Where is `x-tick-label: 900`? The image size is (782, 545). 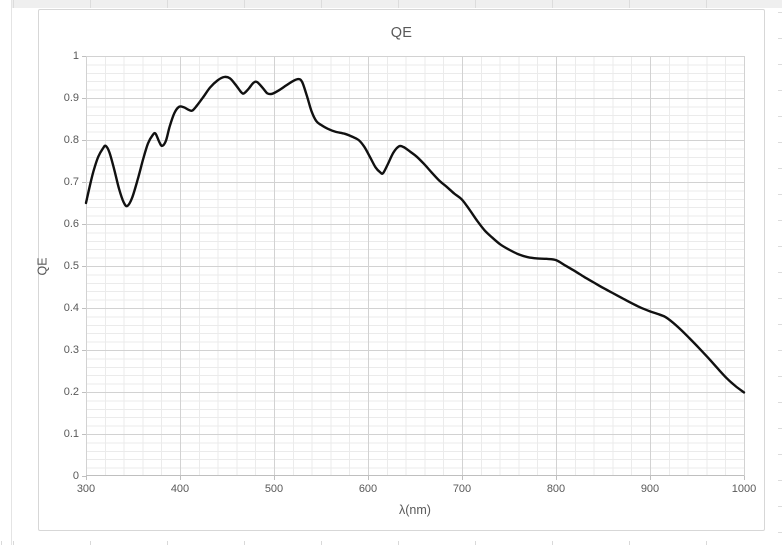 x-tick-label: 900 is located at coordinates (650, 489).